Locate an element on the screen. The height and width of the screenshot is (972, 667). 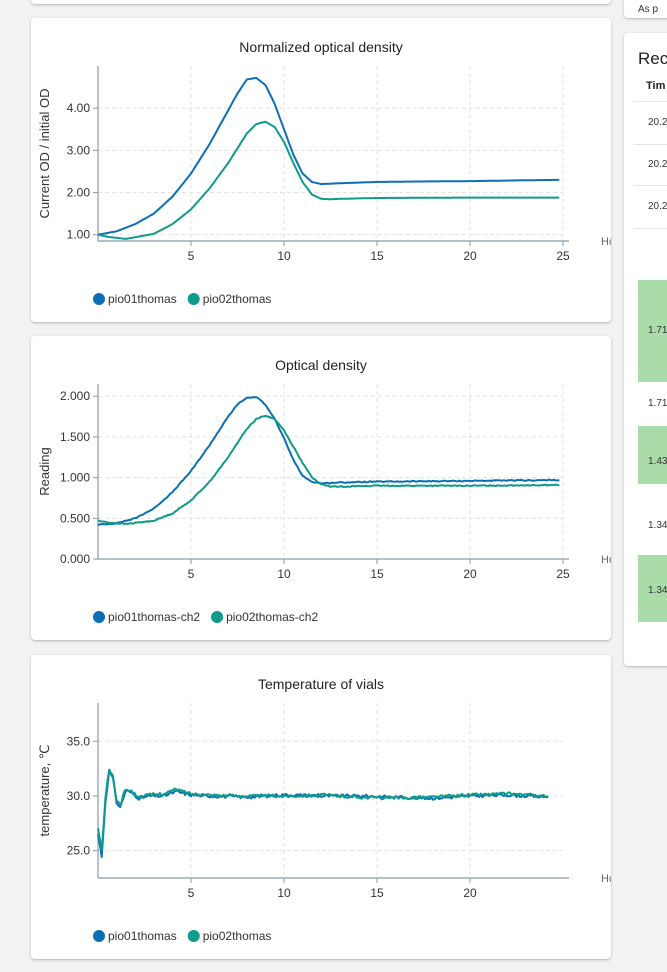
chart-title: Temperature of vials is located at coordinates (321, 684).